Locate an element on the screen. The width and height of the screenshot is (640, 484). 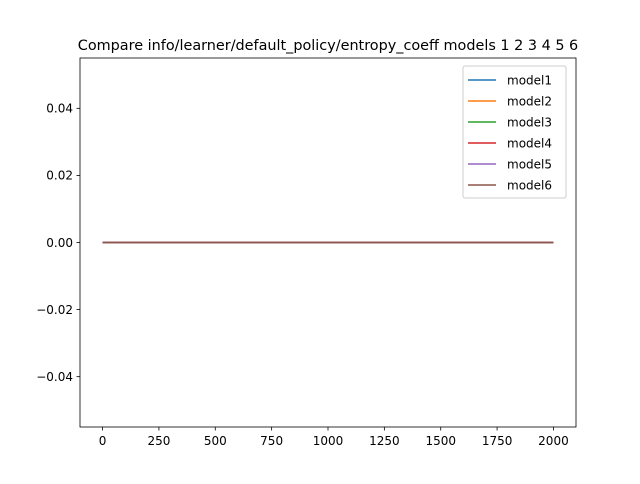
legend-label: model2 is located at coordinates (529, 102).